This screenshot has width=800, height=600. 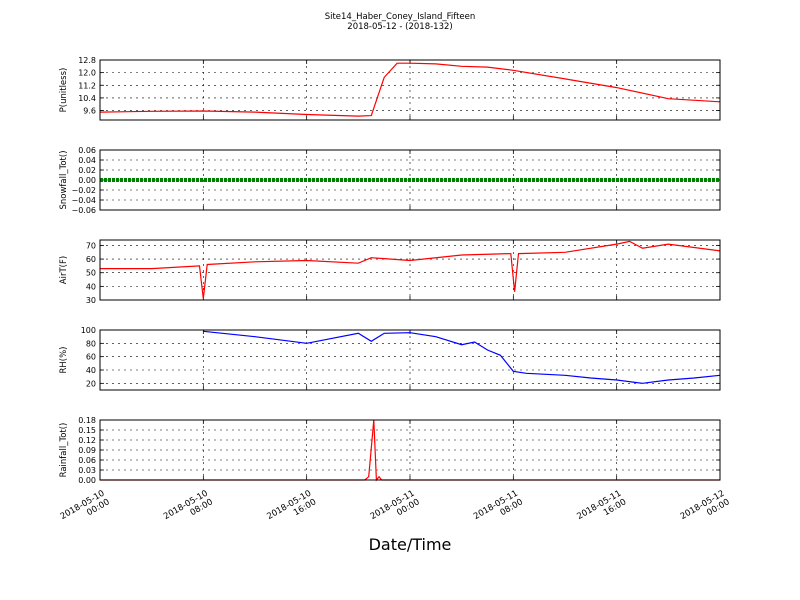 I want to click on panel-3: 70 60 50 40 30 AirT(F), so click(x=390, y=272).